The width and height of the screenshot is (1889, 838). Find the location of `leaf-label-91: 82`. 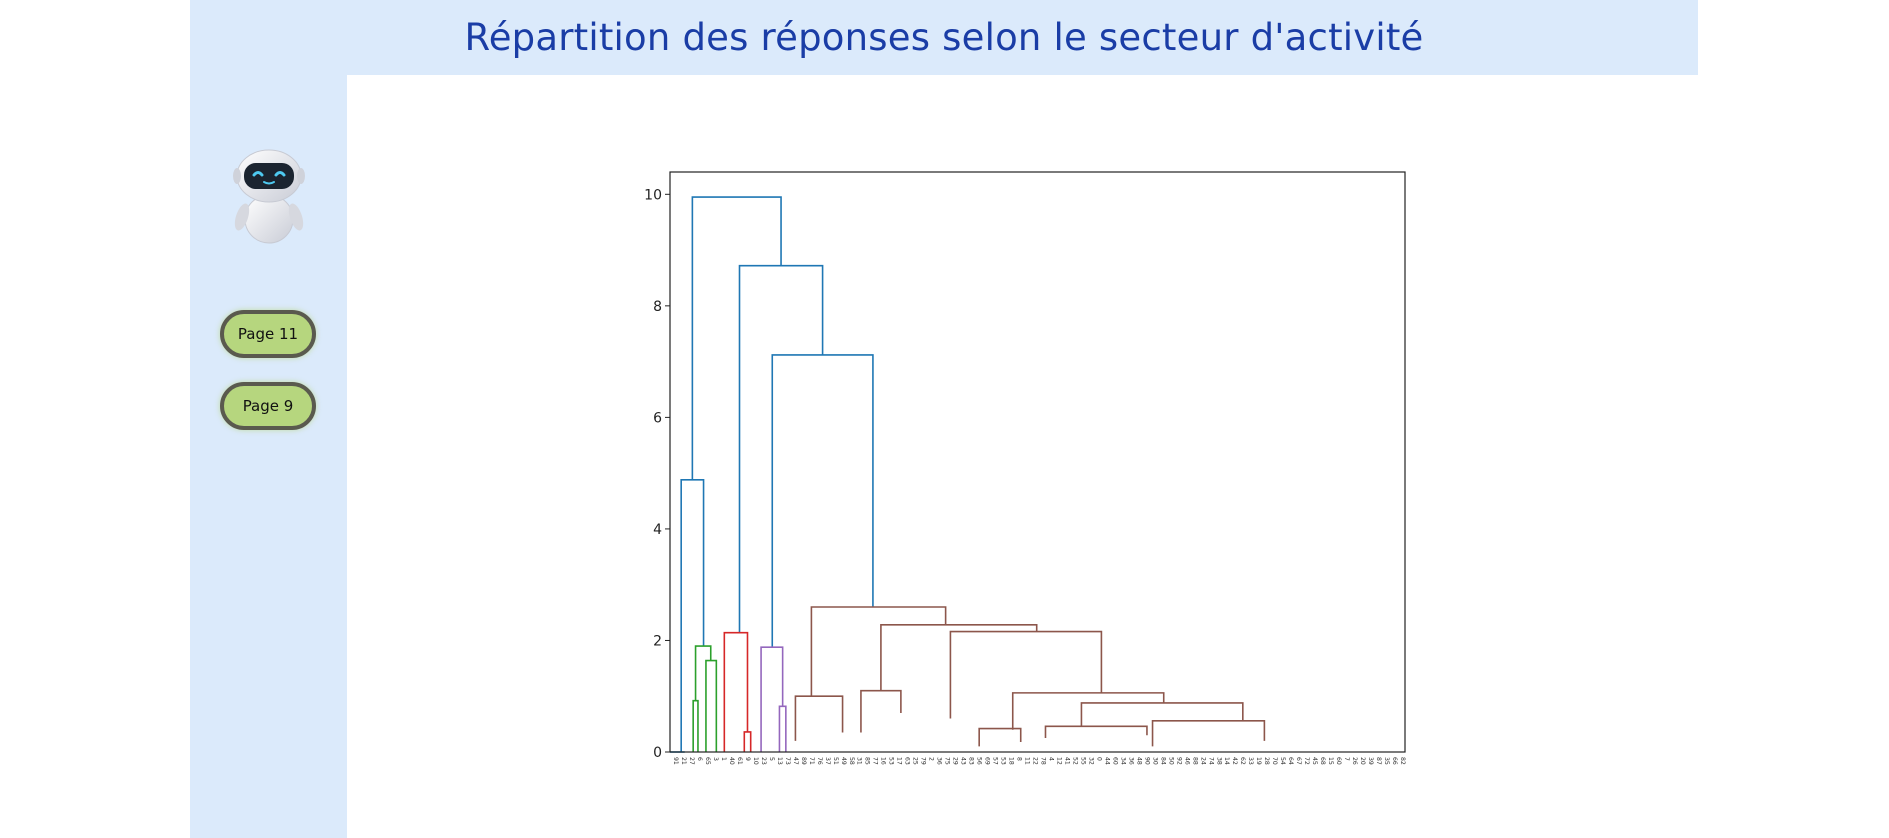

leaf-label-91: 82 is located at coordinates (1402, 761).